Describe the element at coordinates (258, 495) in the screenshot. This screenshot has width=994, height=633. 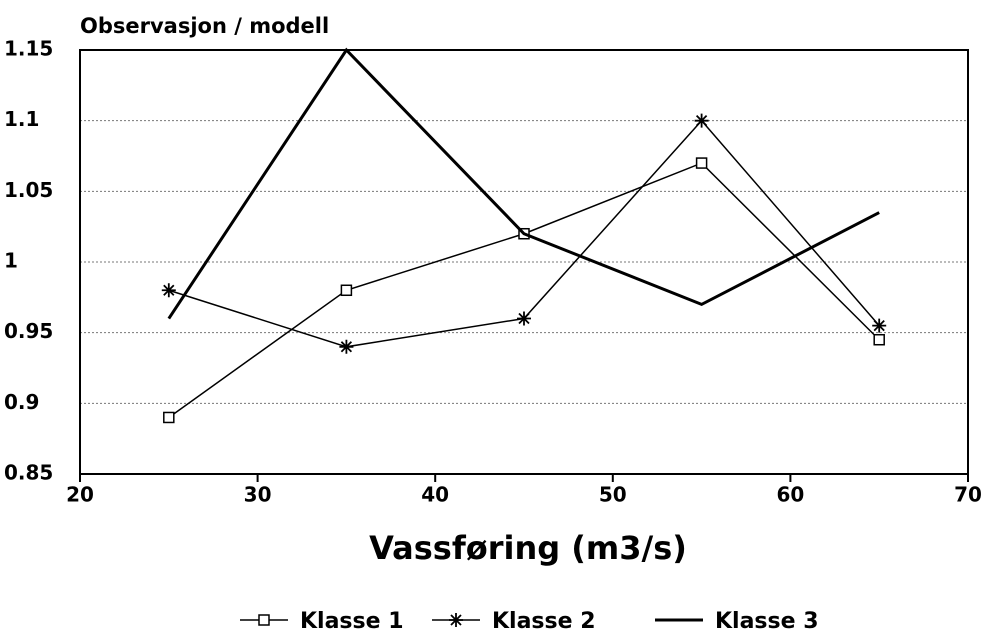
I see `x-tick-label: 30` at that location.